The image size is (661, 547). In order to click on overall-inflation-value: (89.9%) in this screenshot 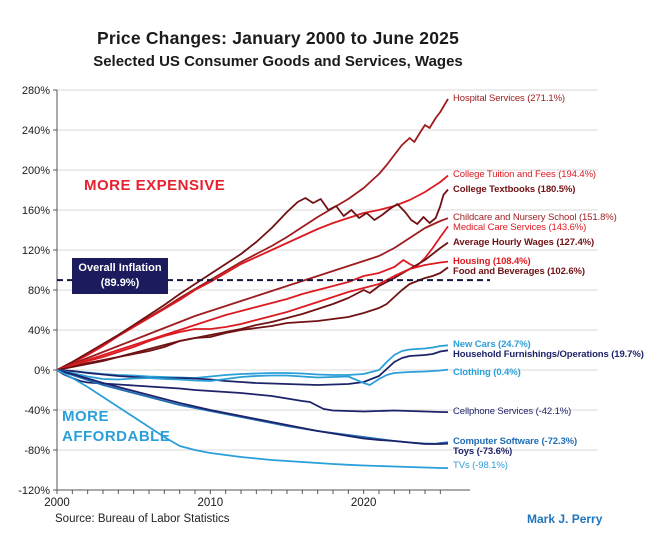, I will do `click(120, 283)`.